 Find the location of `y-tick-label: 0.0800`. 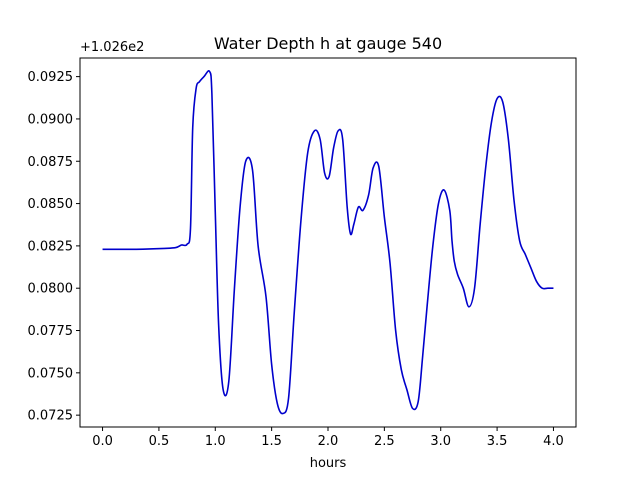

y-tick-label: 0.0800 is located at coordinates (51, 289).